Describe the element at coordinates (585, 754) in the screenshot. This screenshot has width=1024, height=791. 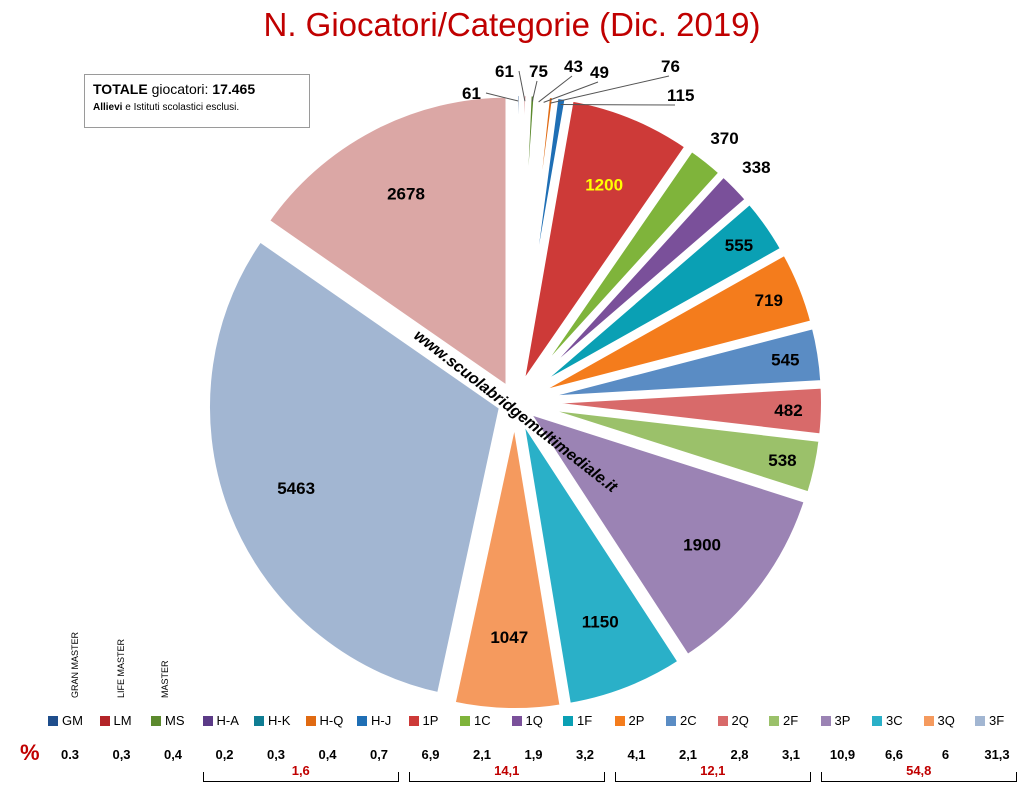
I see `percentage-1f: 3,2` at that location.